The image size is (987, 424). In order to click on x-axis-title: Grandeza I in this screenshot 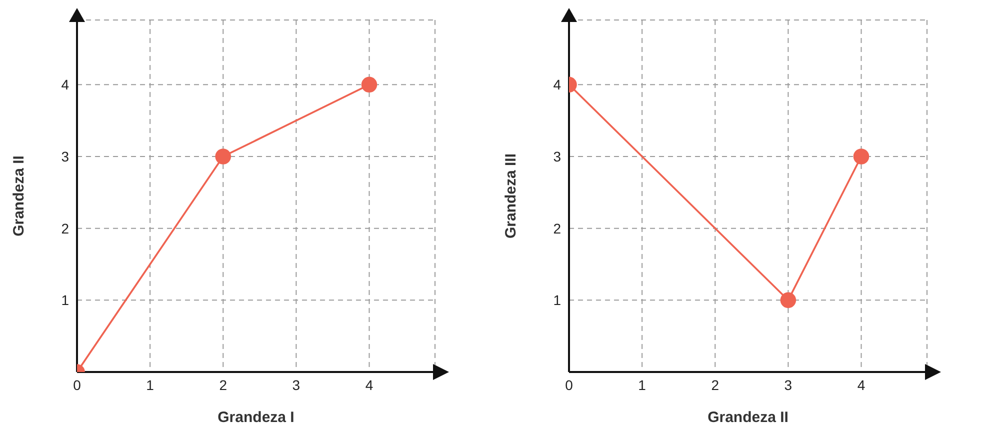, I will do `click(256, 416)`.